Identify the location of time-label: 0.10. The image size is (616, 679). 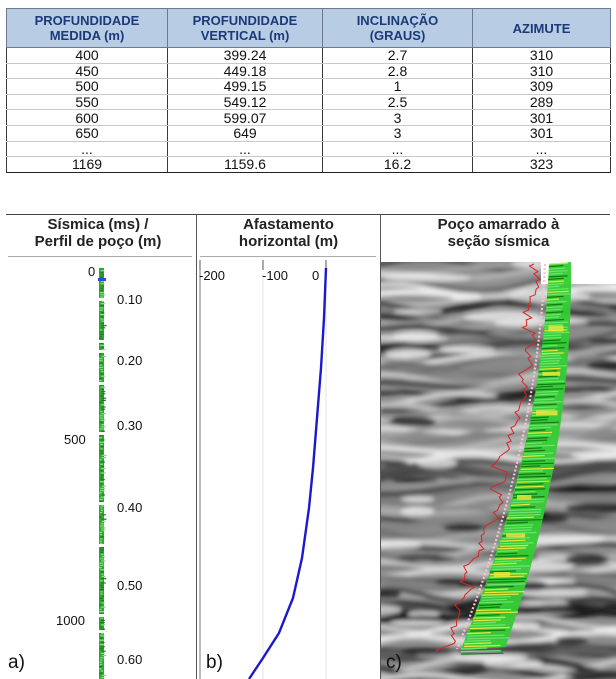
(130, 299).